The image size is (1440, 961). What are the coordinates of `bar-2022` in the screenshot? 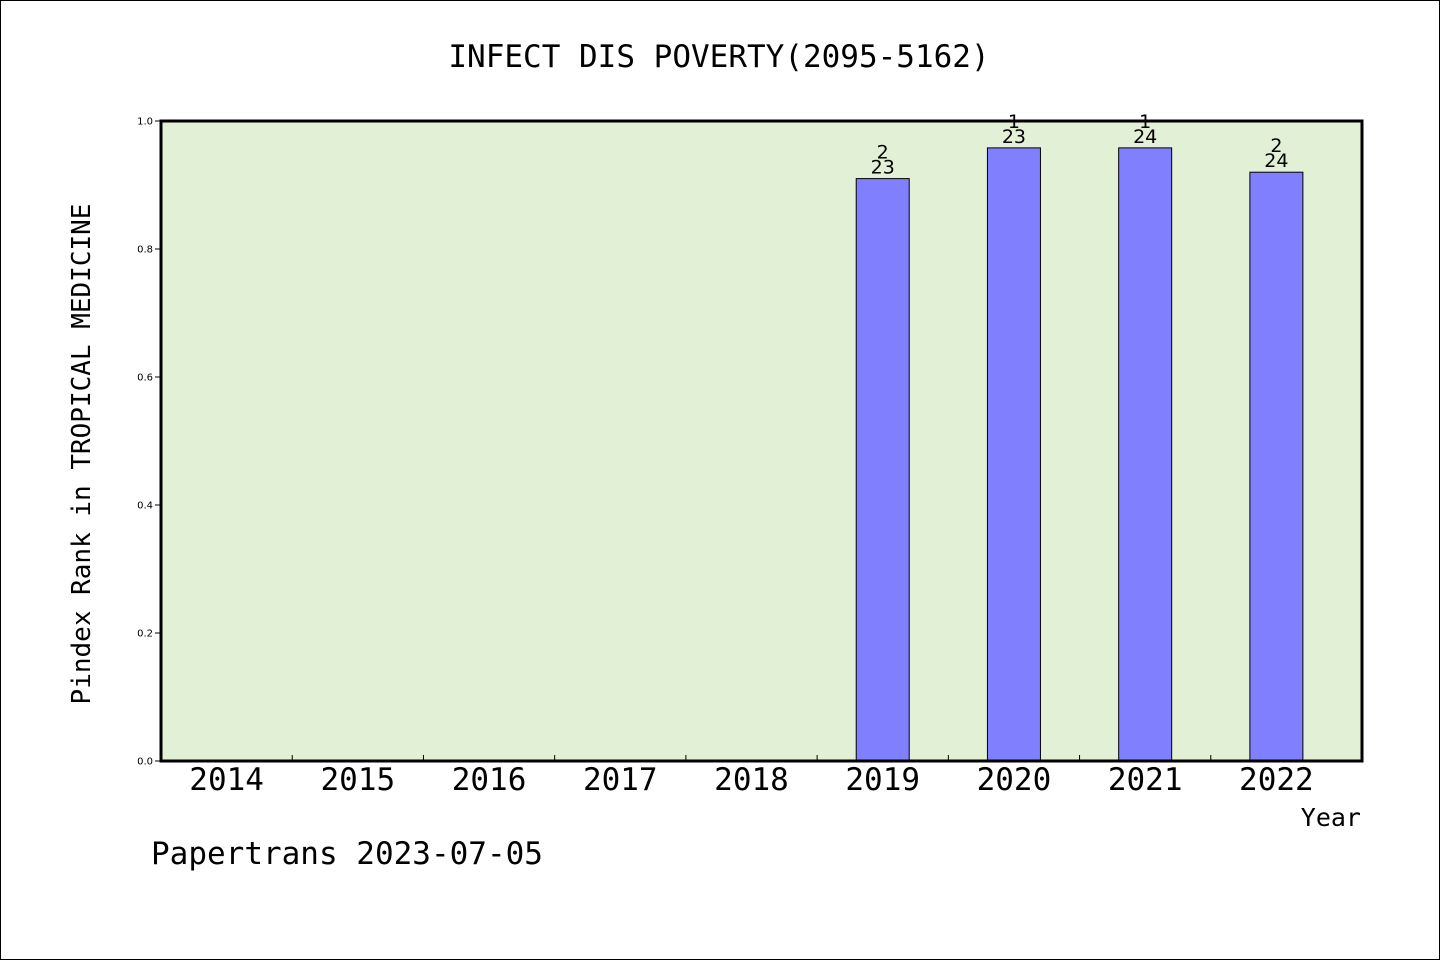 It's located at (1276, 466).